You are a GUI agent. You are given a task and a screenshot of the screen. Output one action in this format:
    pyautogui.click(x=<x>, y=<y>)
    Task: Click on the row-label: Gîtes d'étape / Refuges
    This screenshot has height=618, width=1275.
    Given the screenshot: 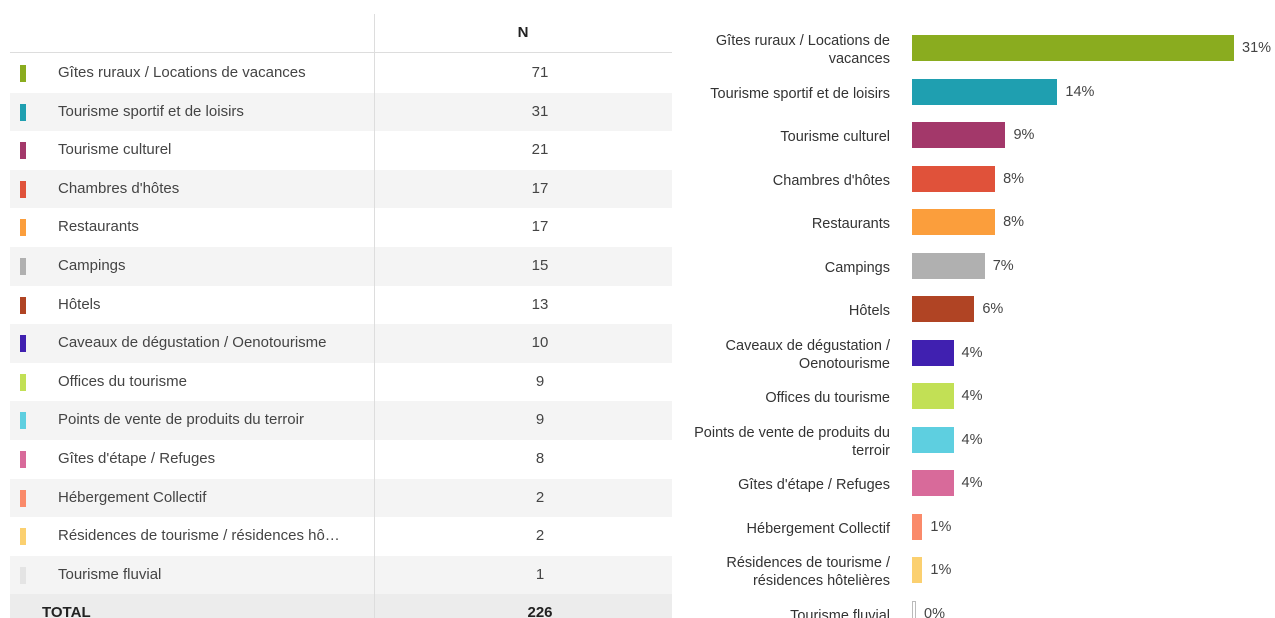 What is the action you would take?
    pyautogui.click(x=137, y=458)
    